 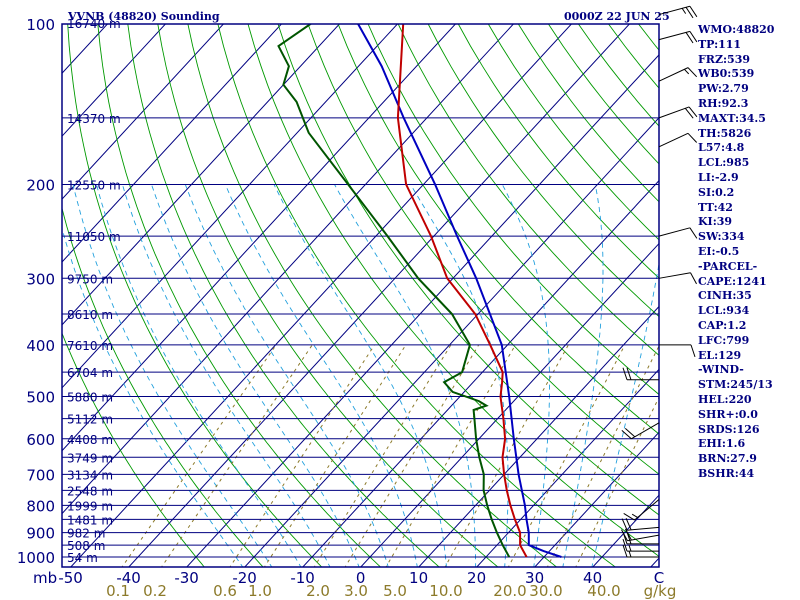 I want to click on index-line: TT:42, so click(x=715, y=207).